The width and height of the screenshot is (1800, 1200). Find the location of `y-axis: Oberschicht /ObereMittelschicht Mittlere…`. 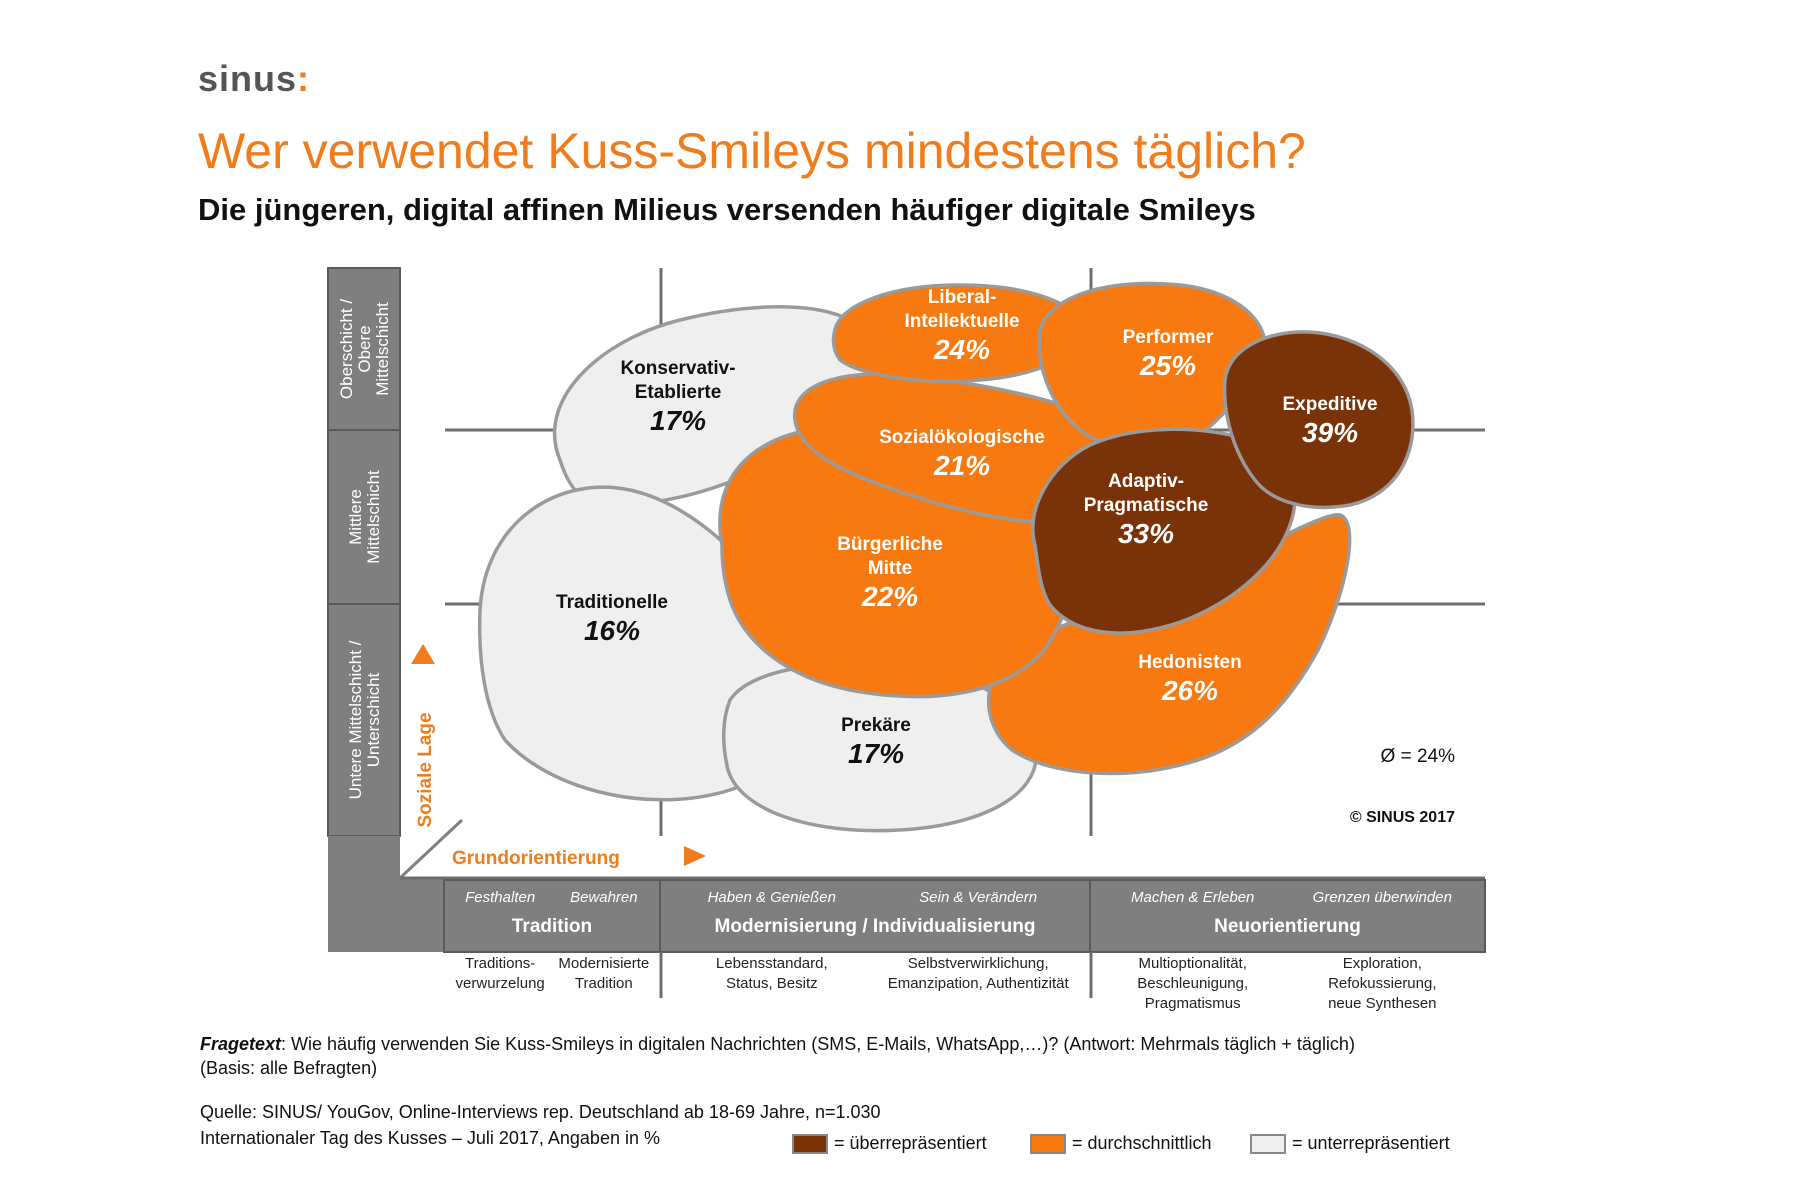

y-axis: Oberschicht /ObereMittelschicht Mittlere… is located at coordinates (364, 552).